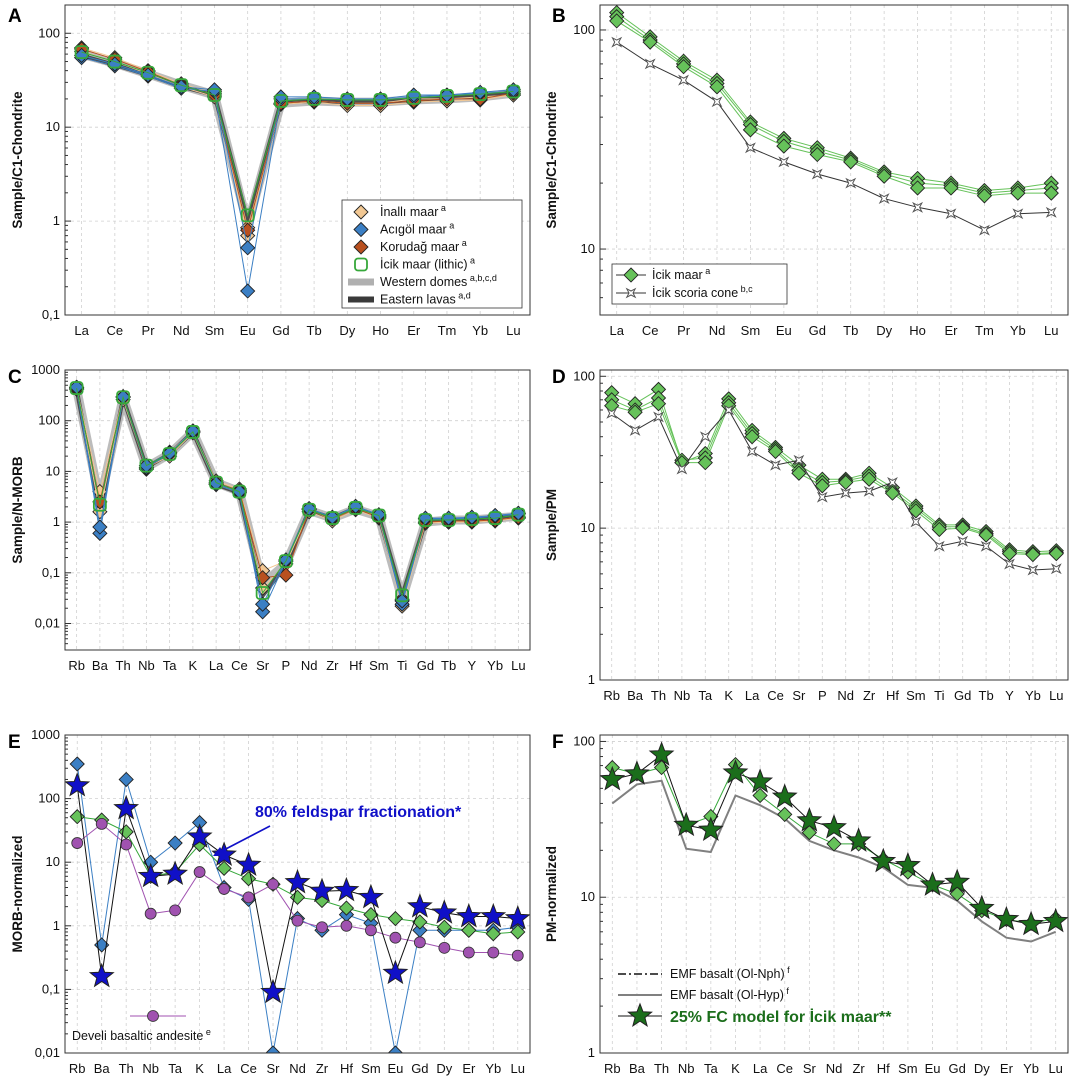 The image size is (1072, 1079). Describe the element at coordinates (418, 300) in the screenshot. I see `legend-label-main: Eastern lavas` at that location.